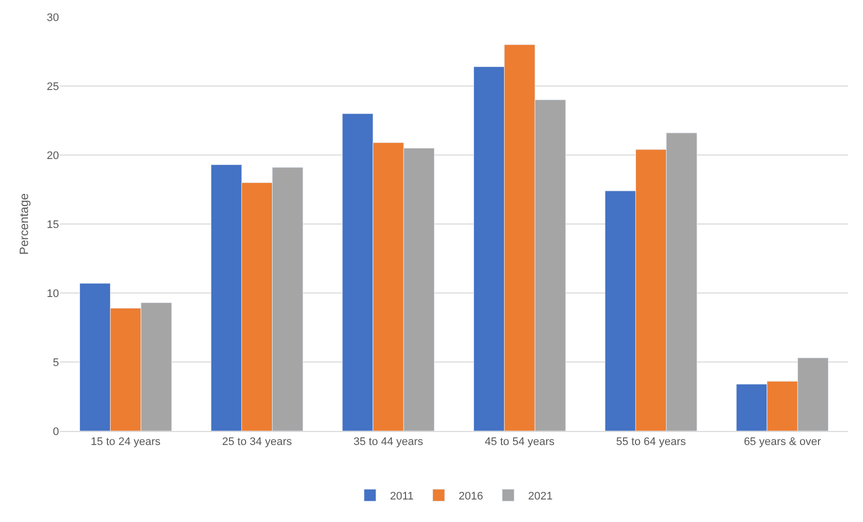 The image size is (863, 522). Describe the element at coordinates (471, 496) in the screenshot. I see `legend-label: 2016` at that location.